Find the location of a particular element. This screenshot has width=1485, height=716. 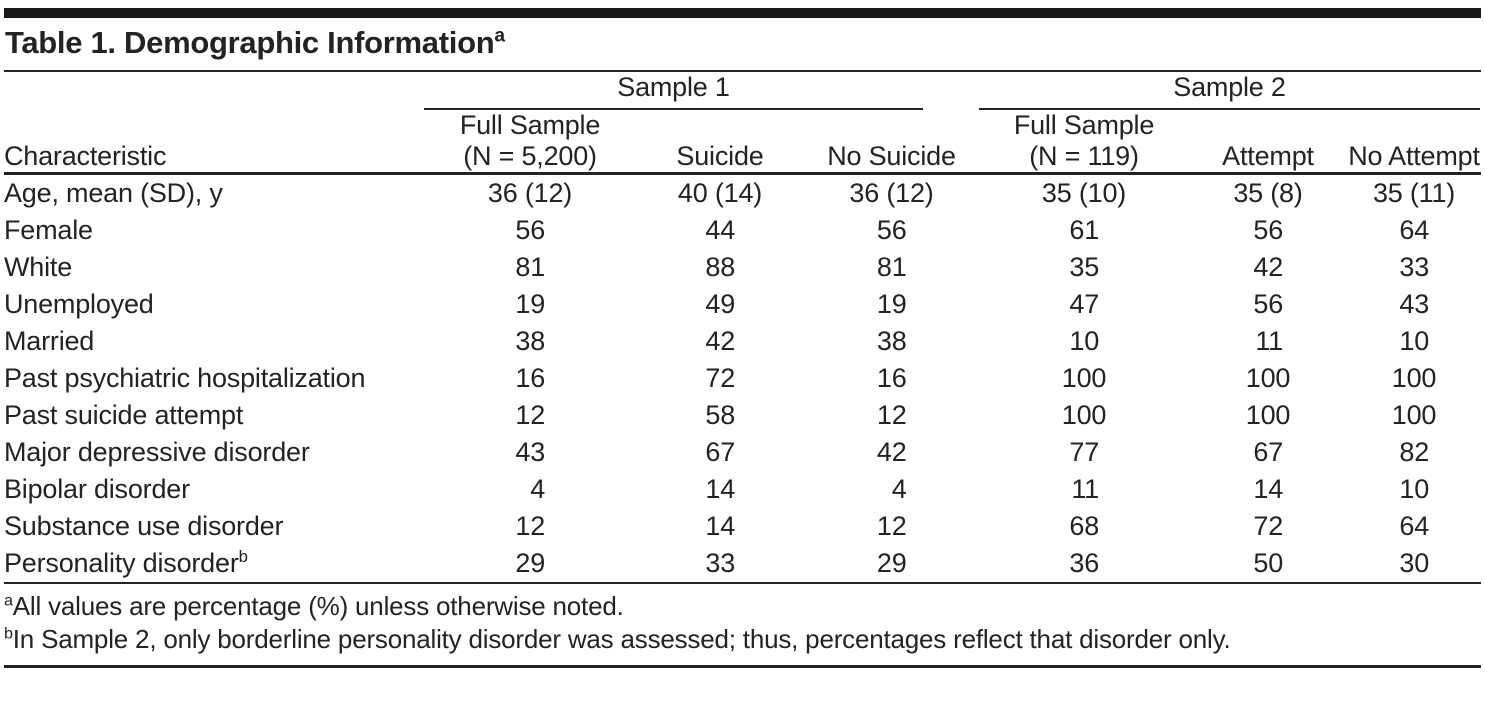

table-row: Bipolar disorder 4 14 4 11 14 10 is located at coordinates (742, 489).